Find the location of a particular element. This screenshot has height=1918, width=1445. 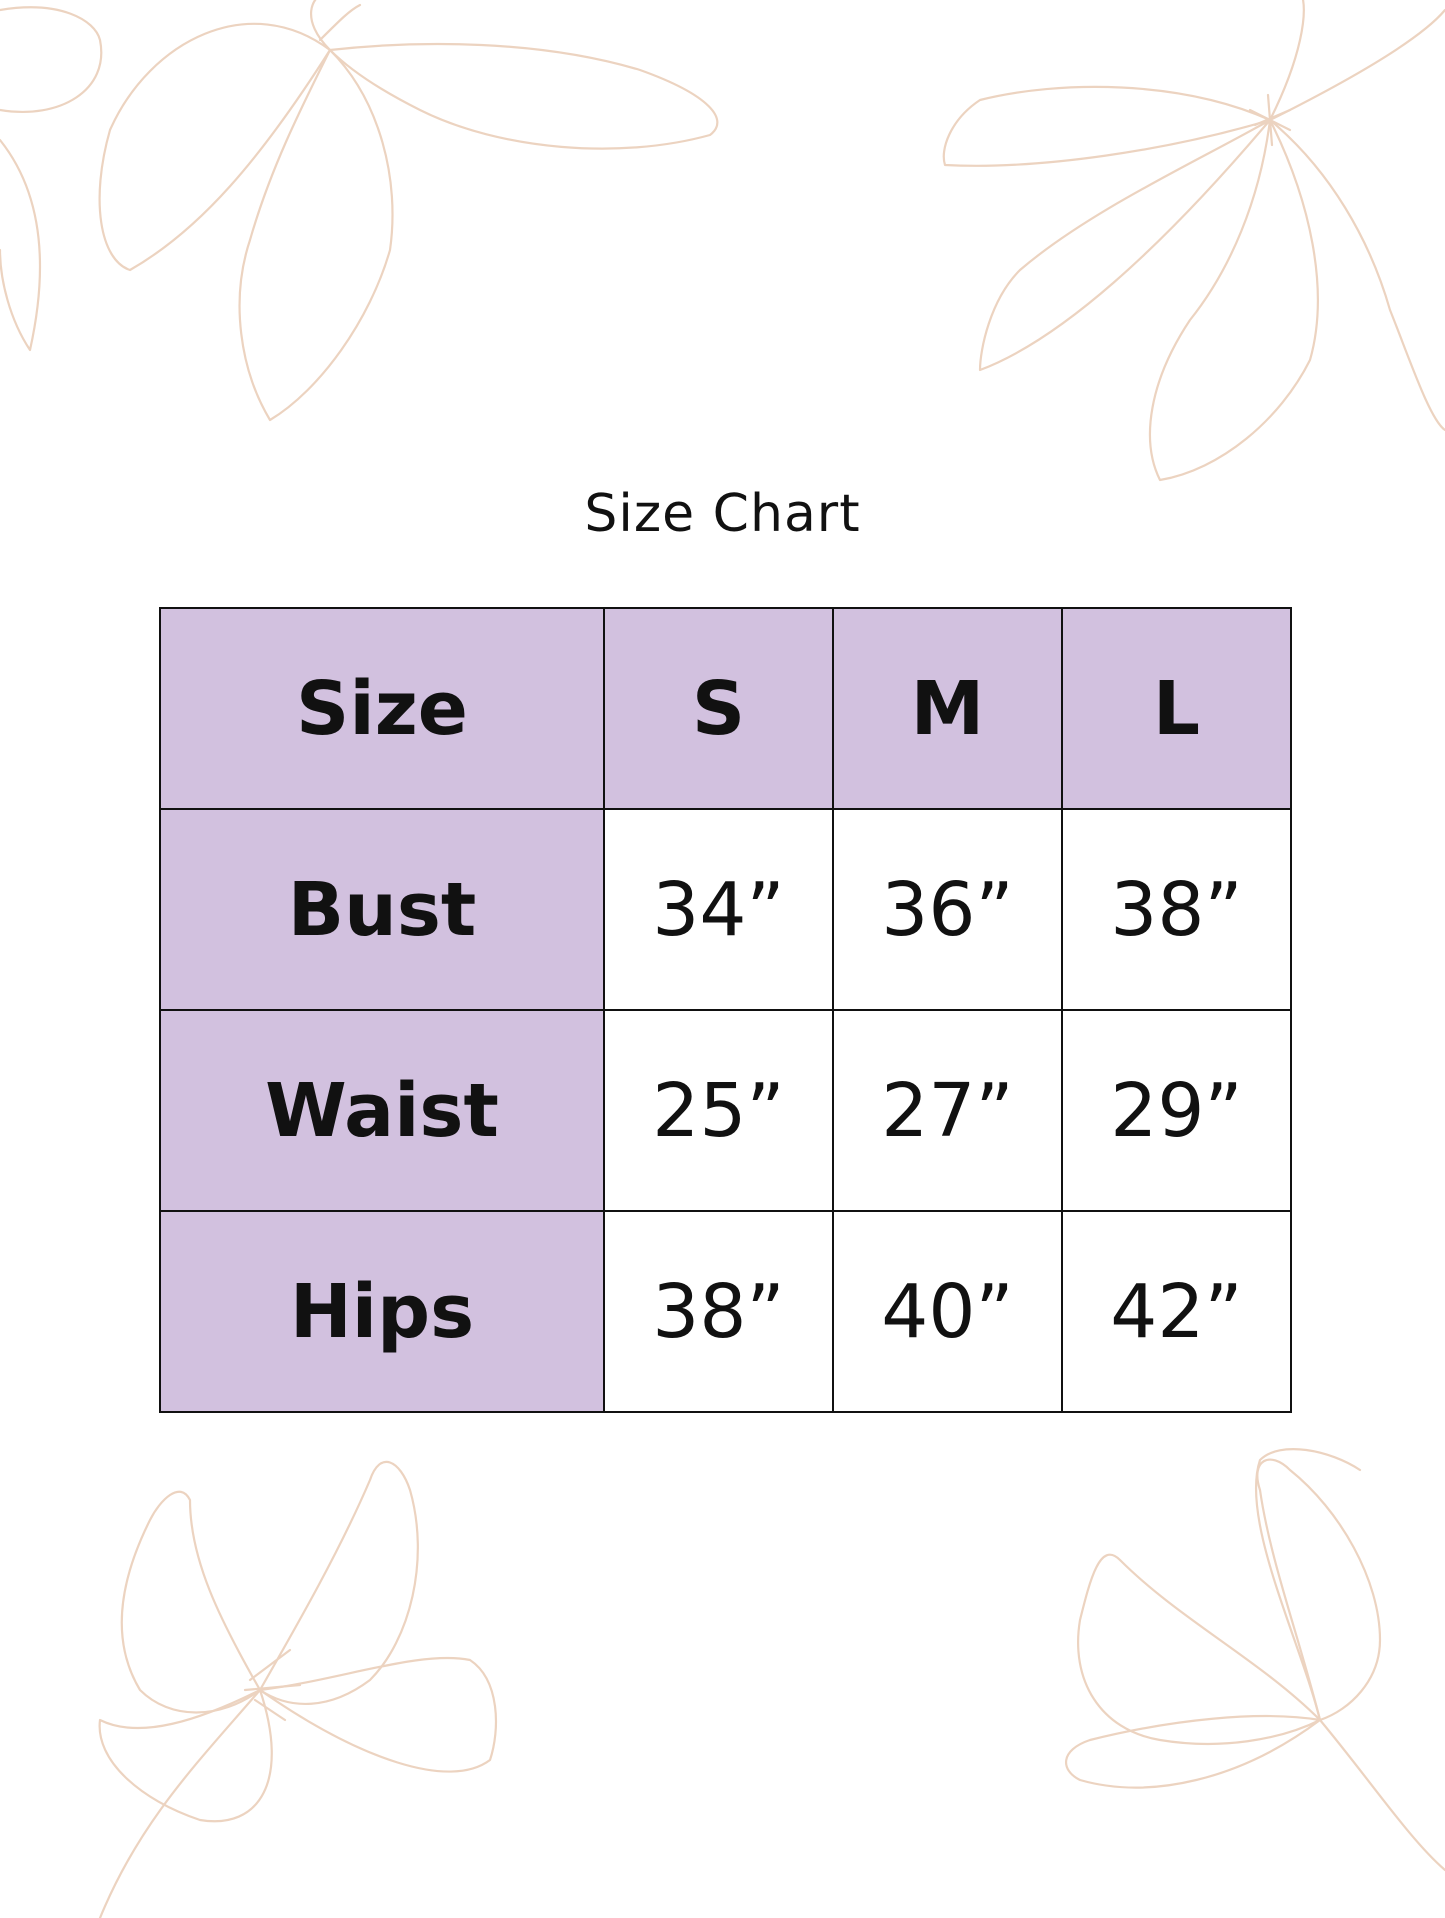

table-cell: 34” is located at coordinates (718, 909).